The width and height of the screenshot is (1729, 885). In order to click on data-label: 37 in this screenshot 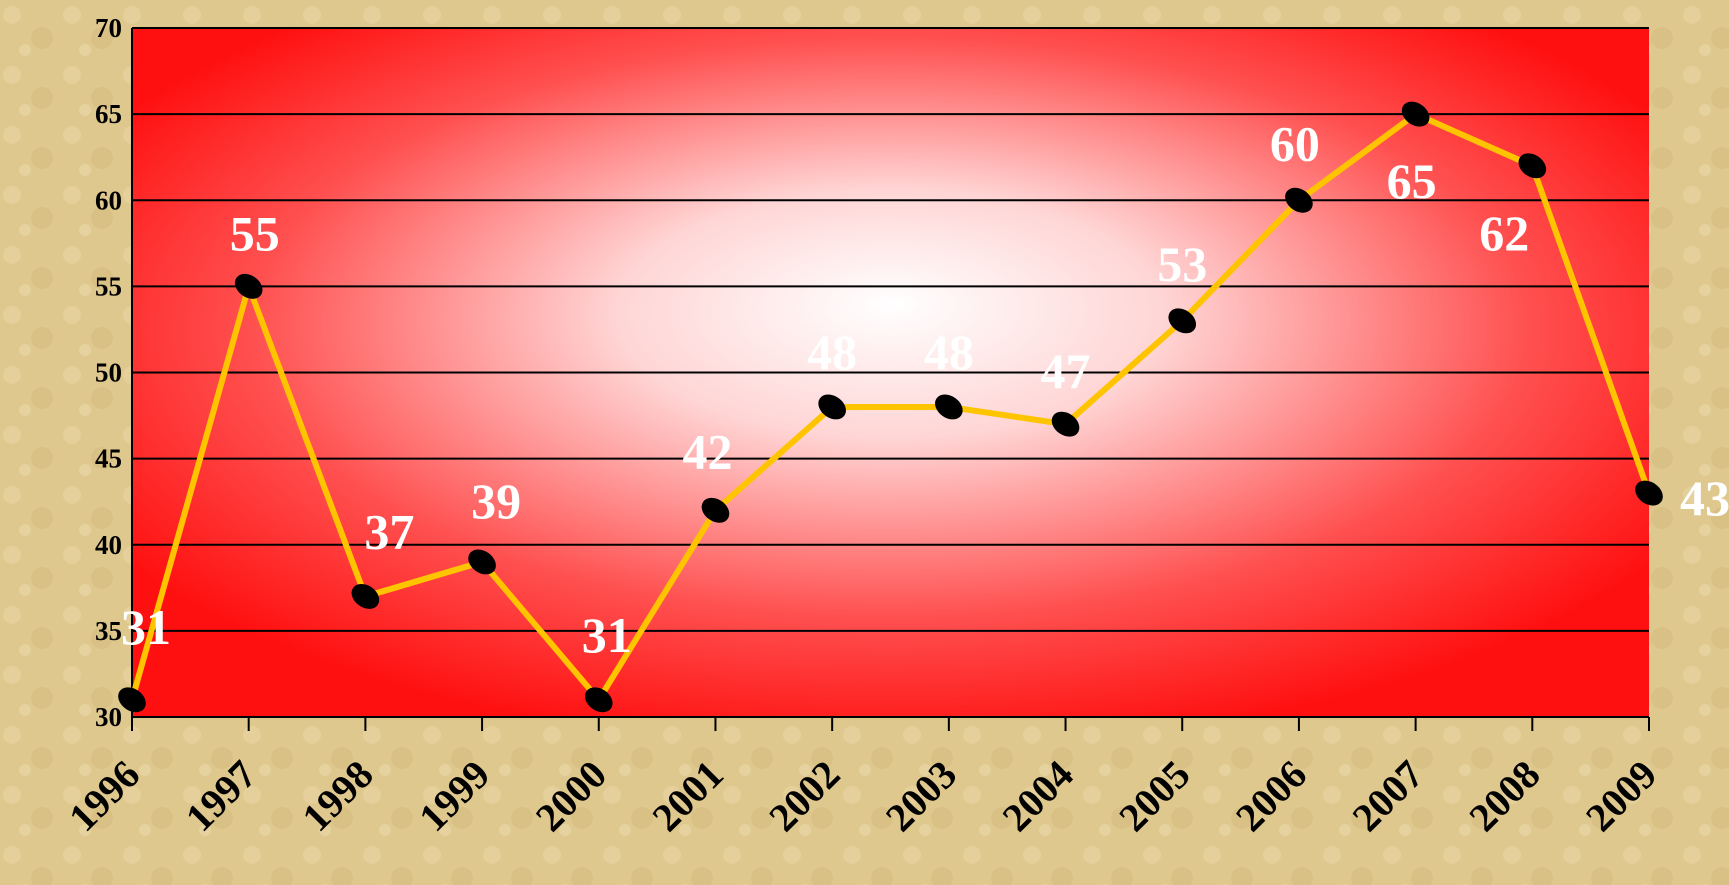, I will do `click(389, 531)`.